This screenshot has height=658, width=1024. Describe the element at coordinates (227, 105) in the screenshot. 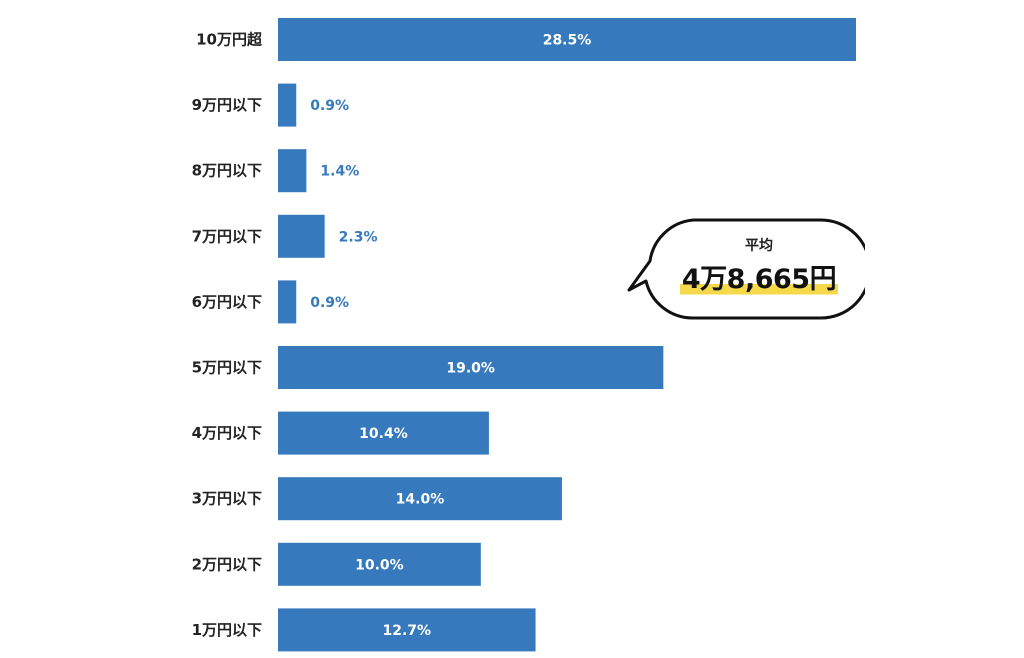

I see `category-label: 9万円以下` at that location.